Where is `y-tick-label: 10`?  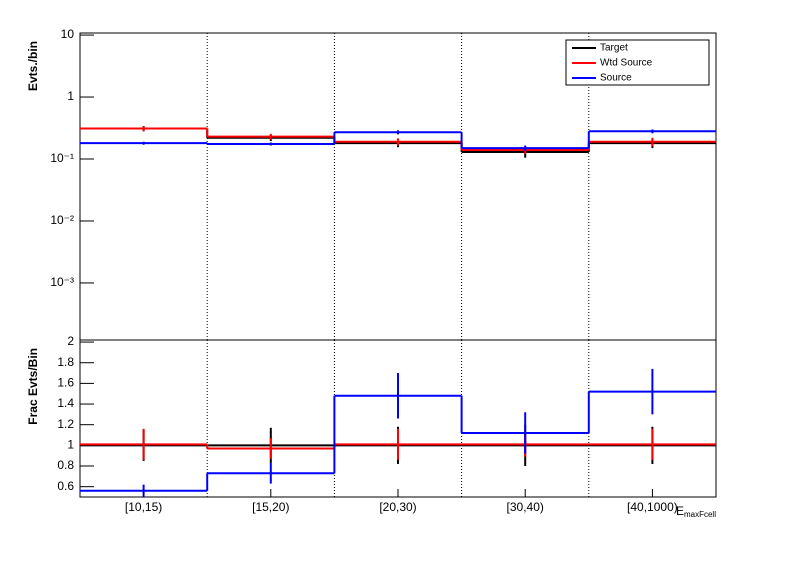 y-tick-label: 10 is located at coordinates (68, 34).